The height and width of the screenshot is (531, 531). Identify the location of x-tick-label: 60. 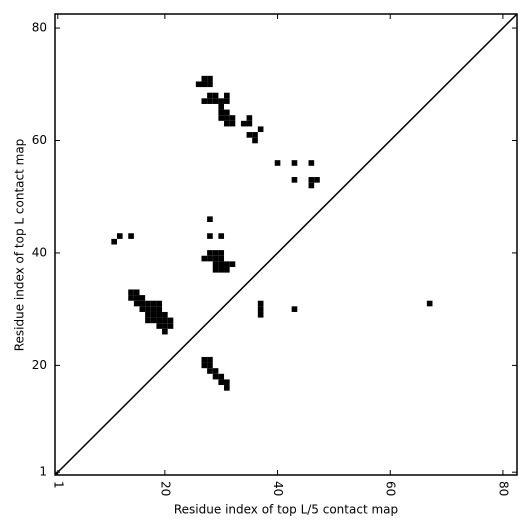
(391, 488).